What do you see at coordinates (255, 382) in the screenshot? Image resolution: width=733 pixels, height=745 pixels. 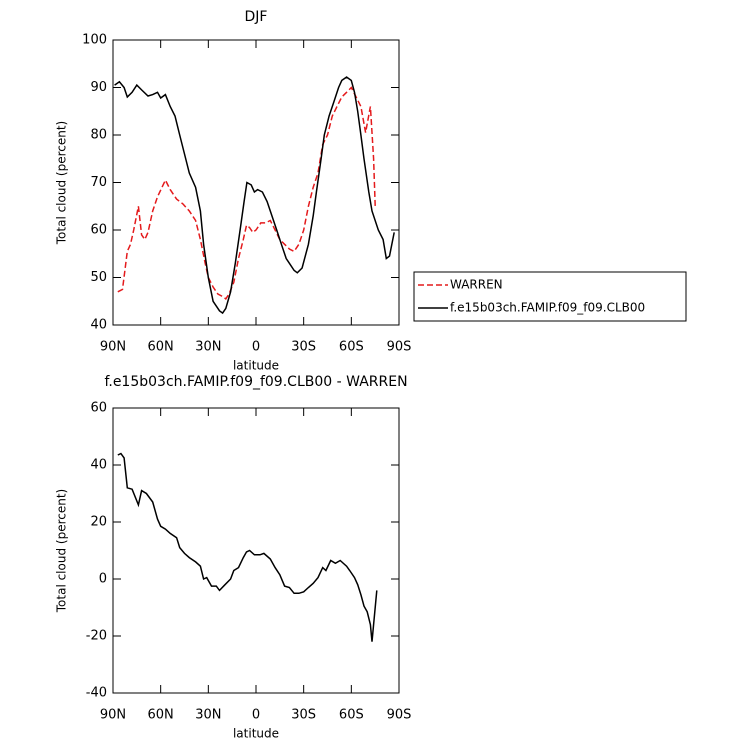 I see `chart-title: f.e15b03ch.FAMIP.f09_f09.CLB00 - WARREN` at bounding box center [255, 382].